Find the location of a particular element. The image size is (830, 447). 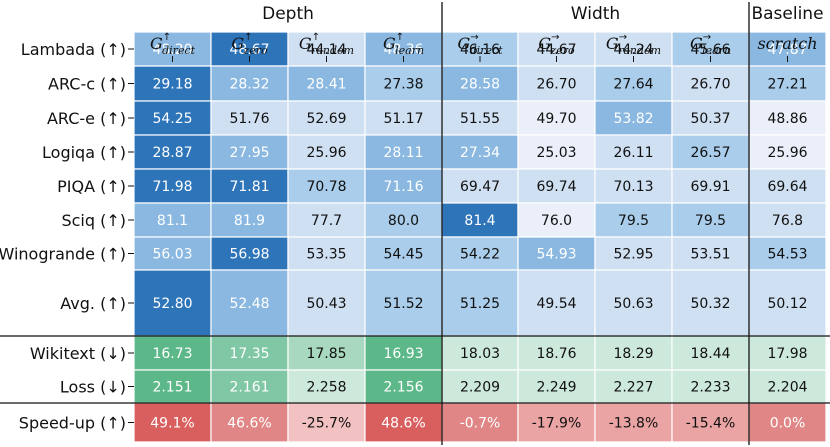

cell-value: 54.53 is located at coordinates (787, 255).